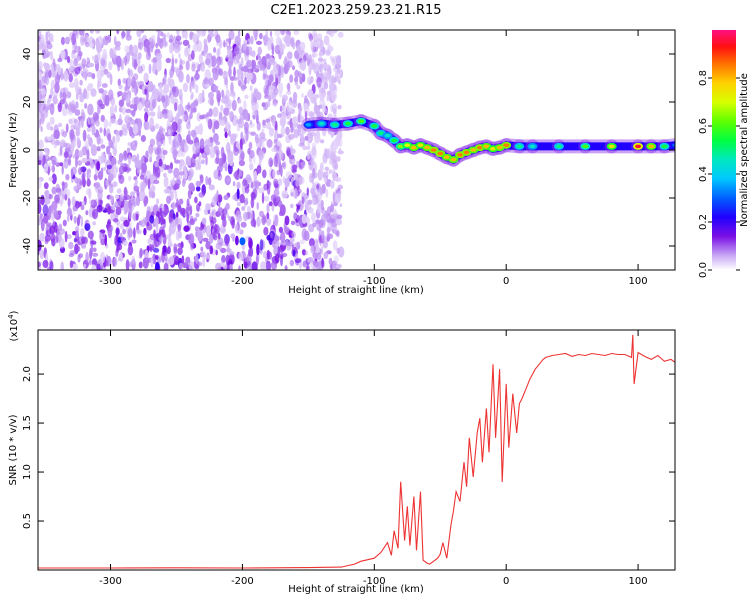  Describe the element at coordinates (13, 449) in the screenshot. I see `snr-y-axis-label: SNR (10 * v/v)` at that location.